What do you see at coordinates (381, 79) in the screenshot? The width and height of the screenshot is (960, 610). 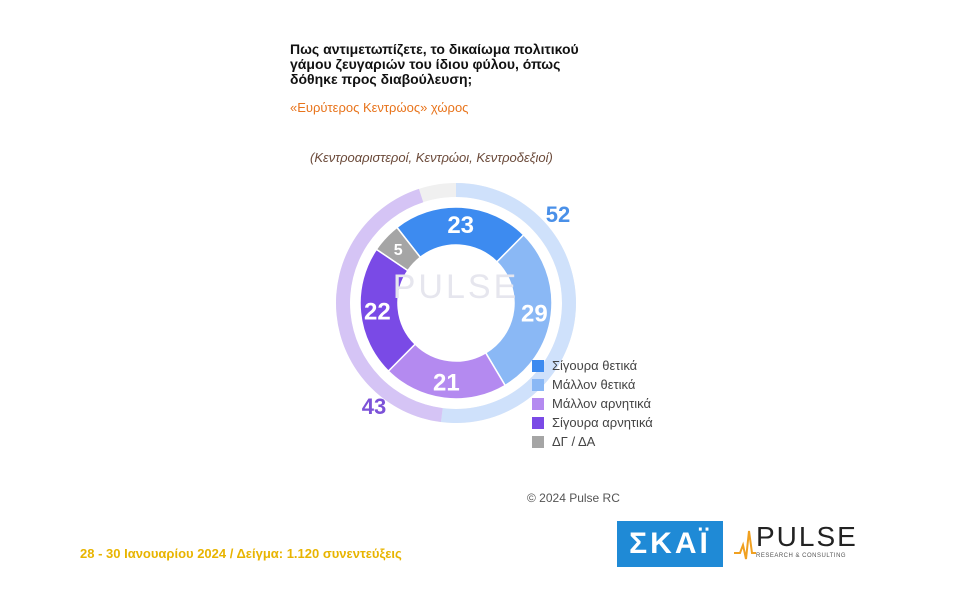 I see `title-line: δόθηκε προς διαβούλευση;` at bounding box center [381, 79].